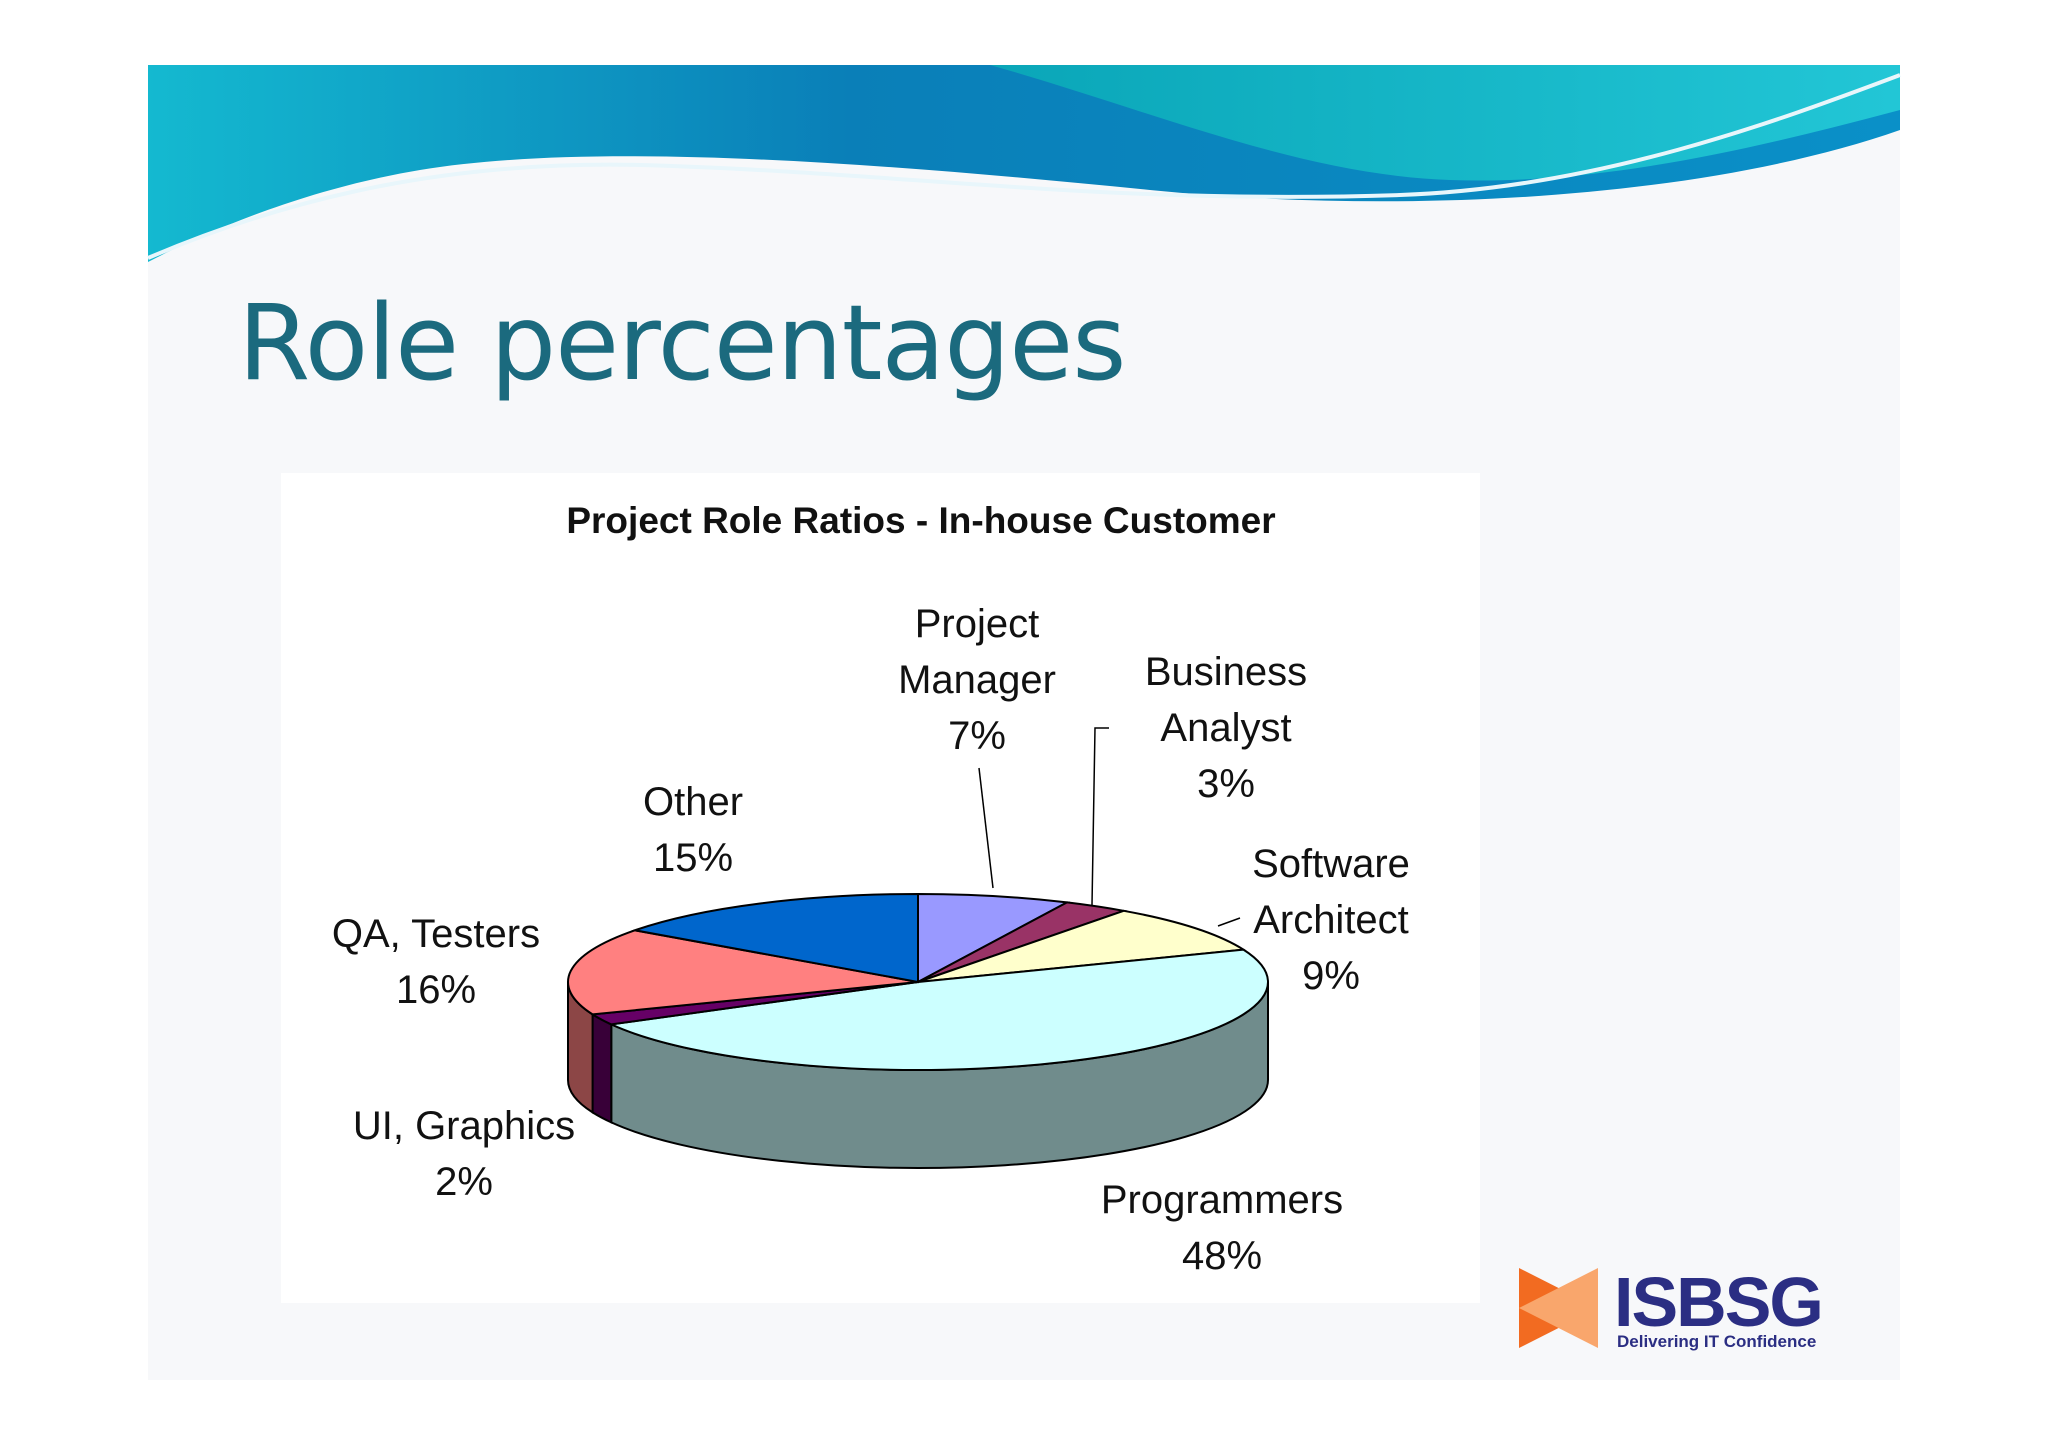 The height and width of the screenshot is (1447, 2048). What do you see at coordinates (1226, 700) in the screenshot?
I see `category-label: Business Analyst` at bounding box center [1226, 700].